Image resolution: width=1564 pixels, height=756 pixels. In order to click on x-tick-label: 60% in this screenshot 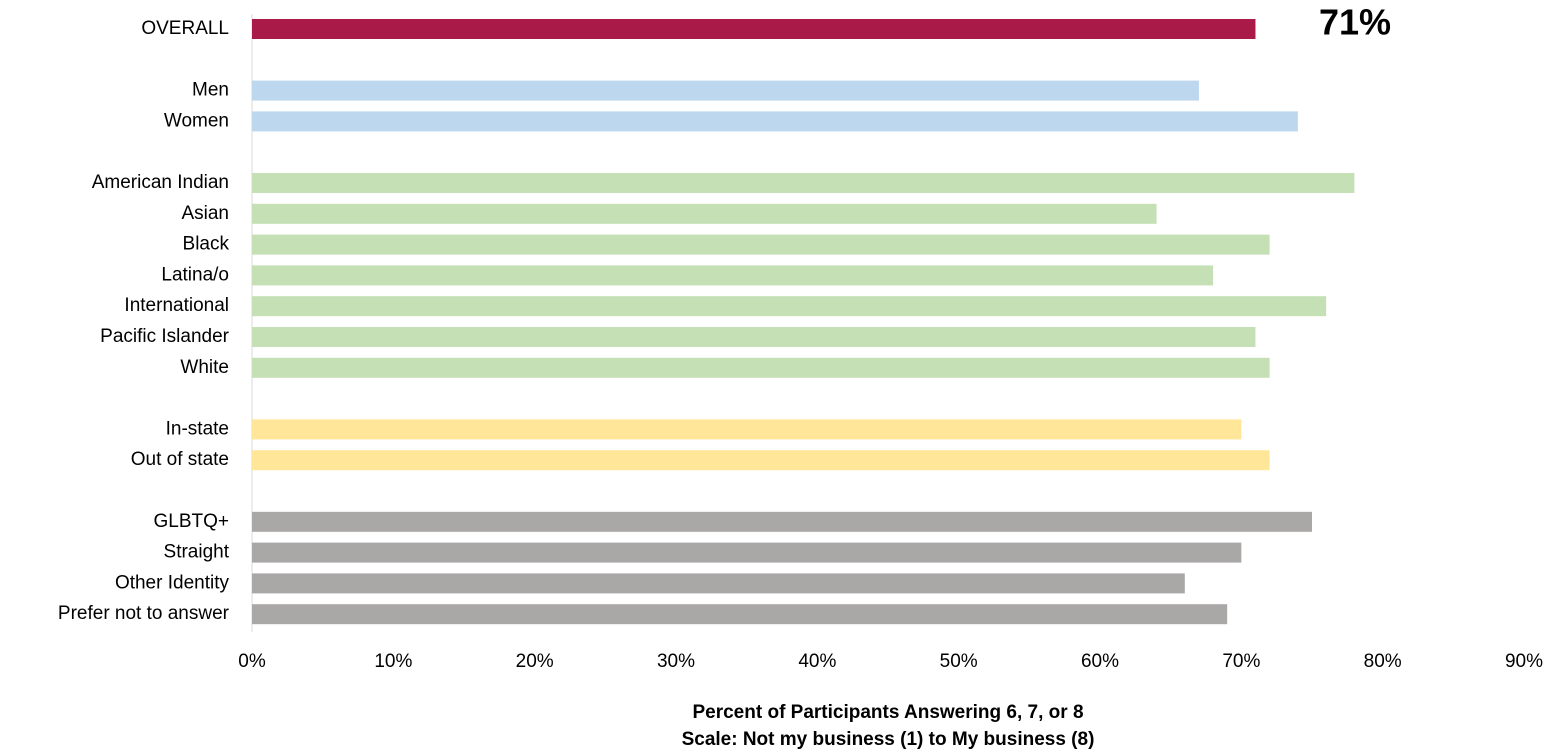, I will do `click(1100, 661)`.